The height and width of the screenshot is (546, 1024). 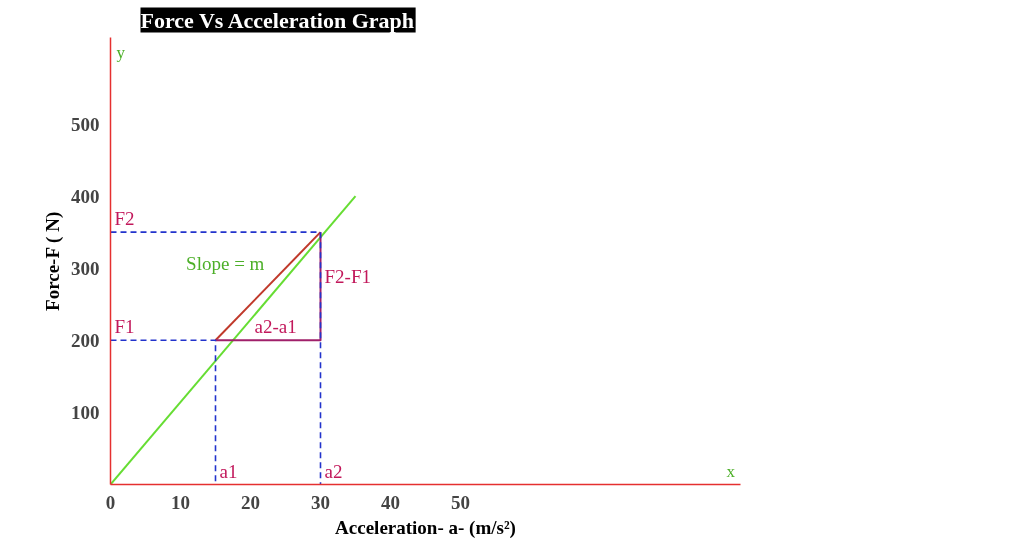 I want to click on y-tick-label: 300, so click(x=85, y=268).